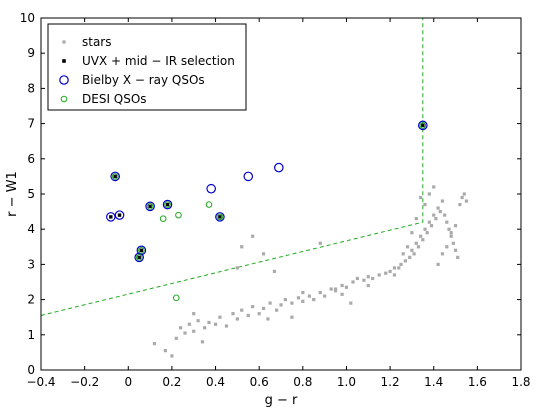 The image size is (544, 414). Describe the element at coordinates (114, 99) in the screenshot. I see `legend-label-desi: DESI QSOs` at that location.